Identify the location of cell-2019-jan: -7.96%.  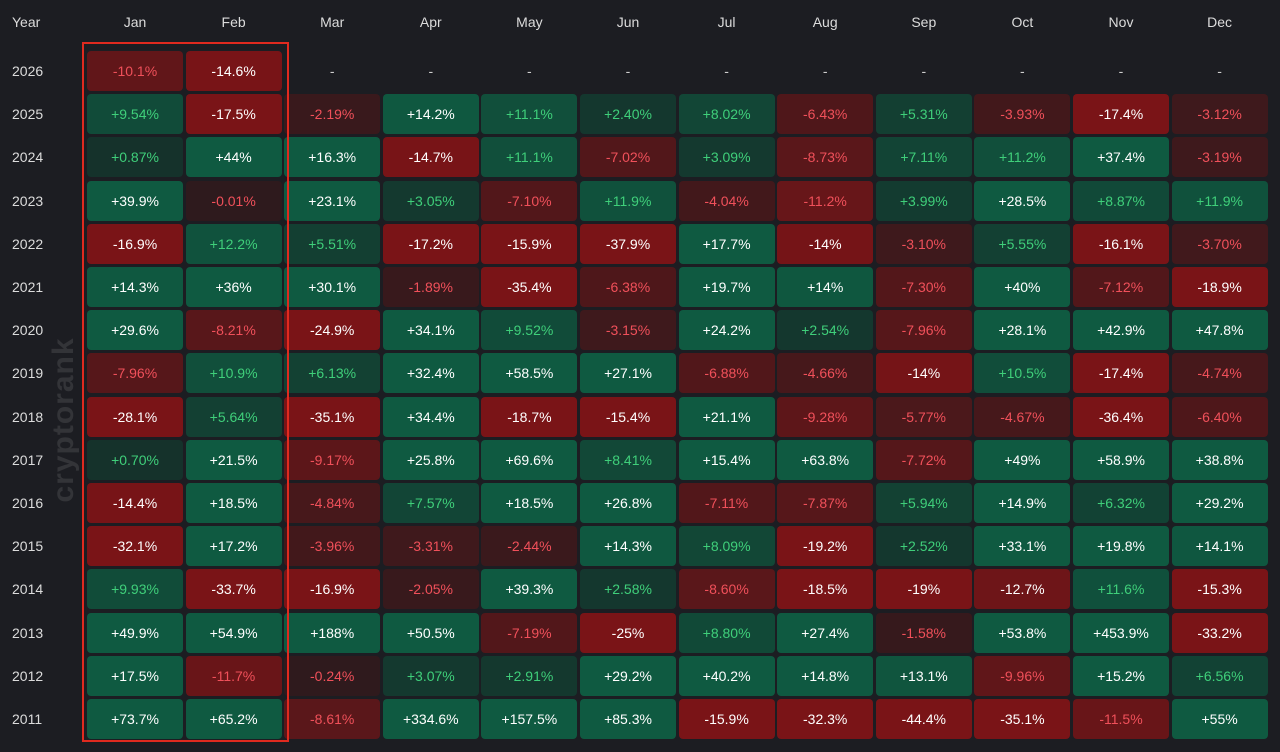
(135, 373).